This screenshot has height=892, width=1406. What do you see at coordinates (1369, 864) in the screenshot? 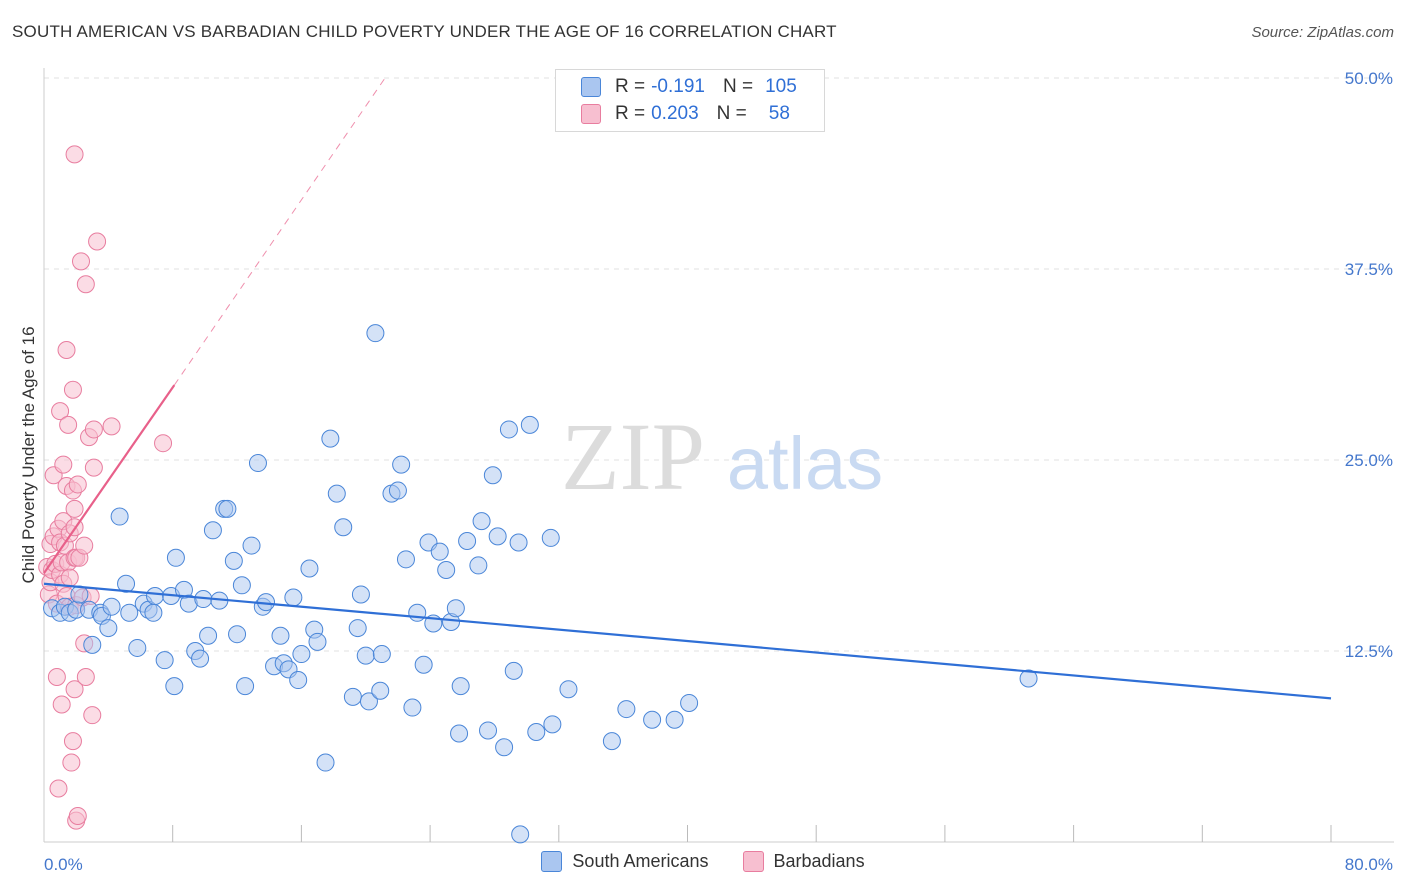
I see `x-tick-label: 80.0%` at bounding box center [1369, 864].